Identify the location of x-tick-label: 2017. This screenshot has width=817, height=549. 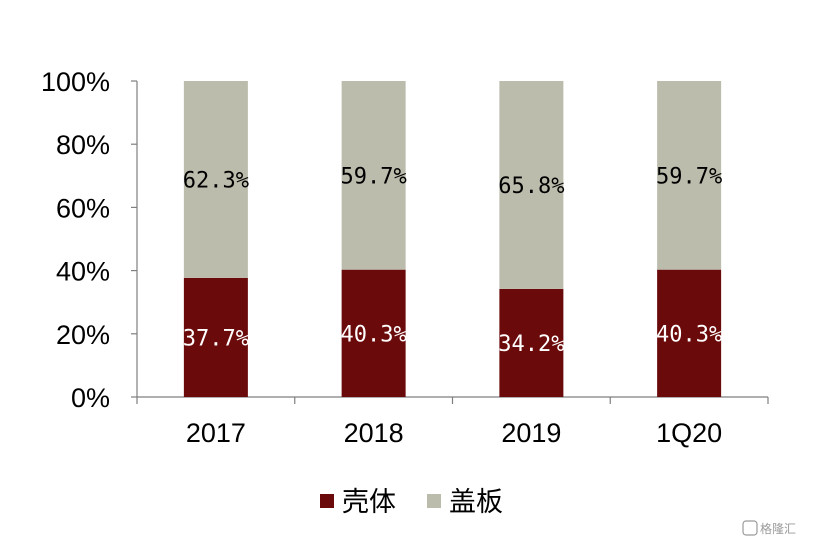
(216, 433).